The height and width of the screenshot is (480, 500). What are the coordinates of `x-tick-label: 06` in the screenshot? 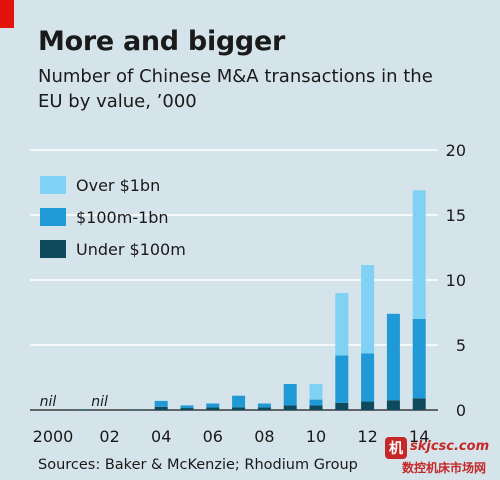 It's located at (213, 436).